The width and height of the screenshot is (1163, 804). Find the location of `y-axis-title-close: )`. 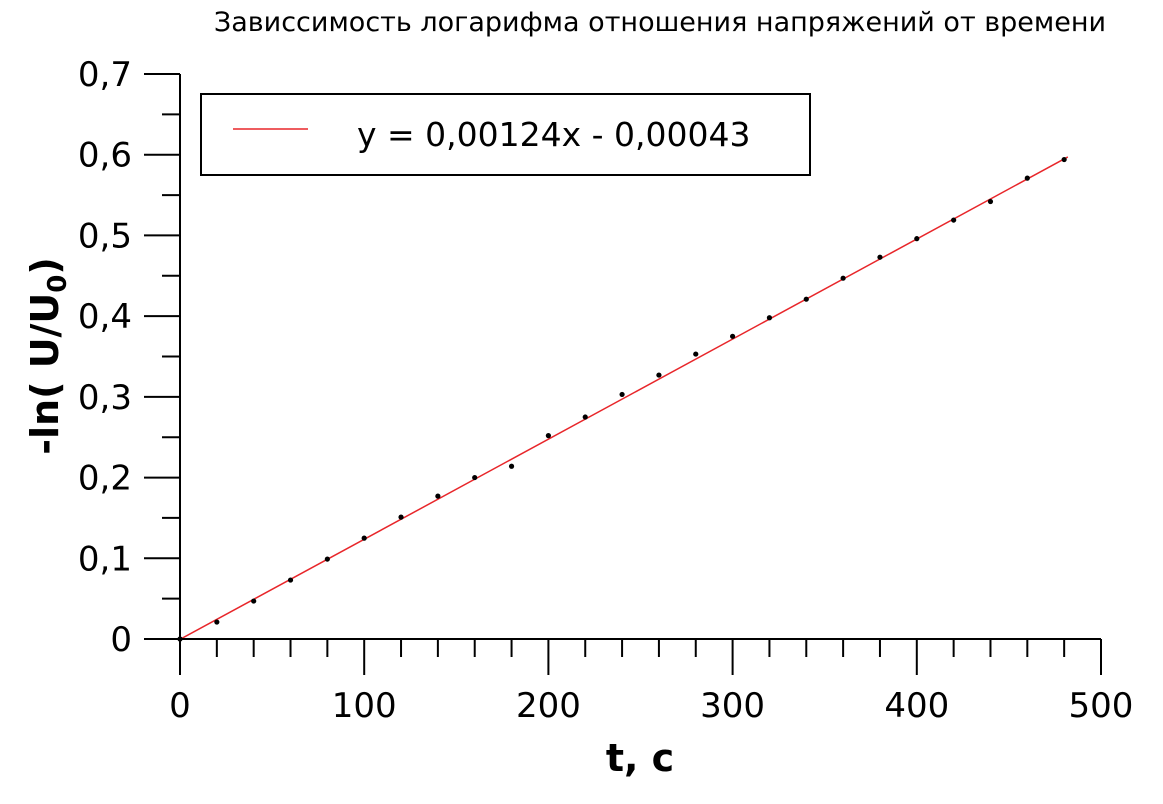

y-axis-title-close: ) is located at coordinates (45, 265).